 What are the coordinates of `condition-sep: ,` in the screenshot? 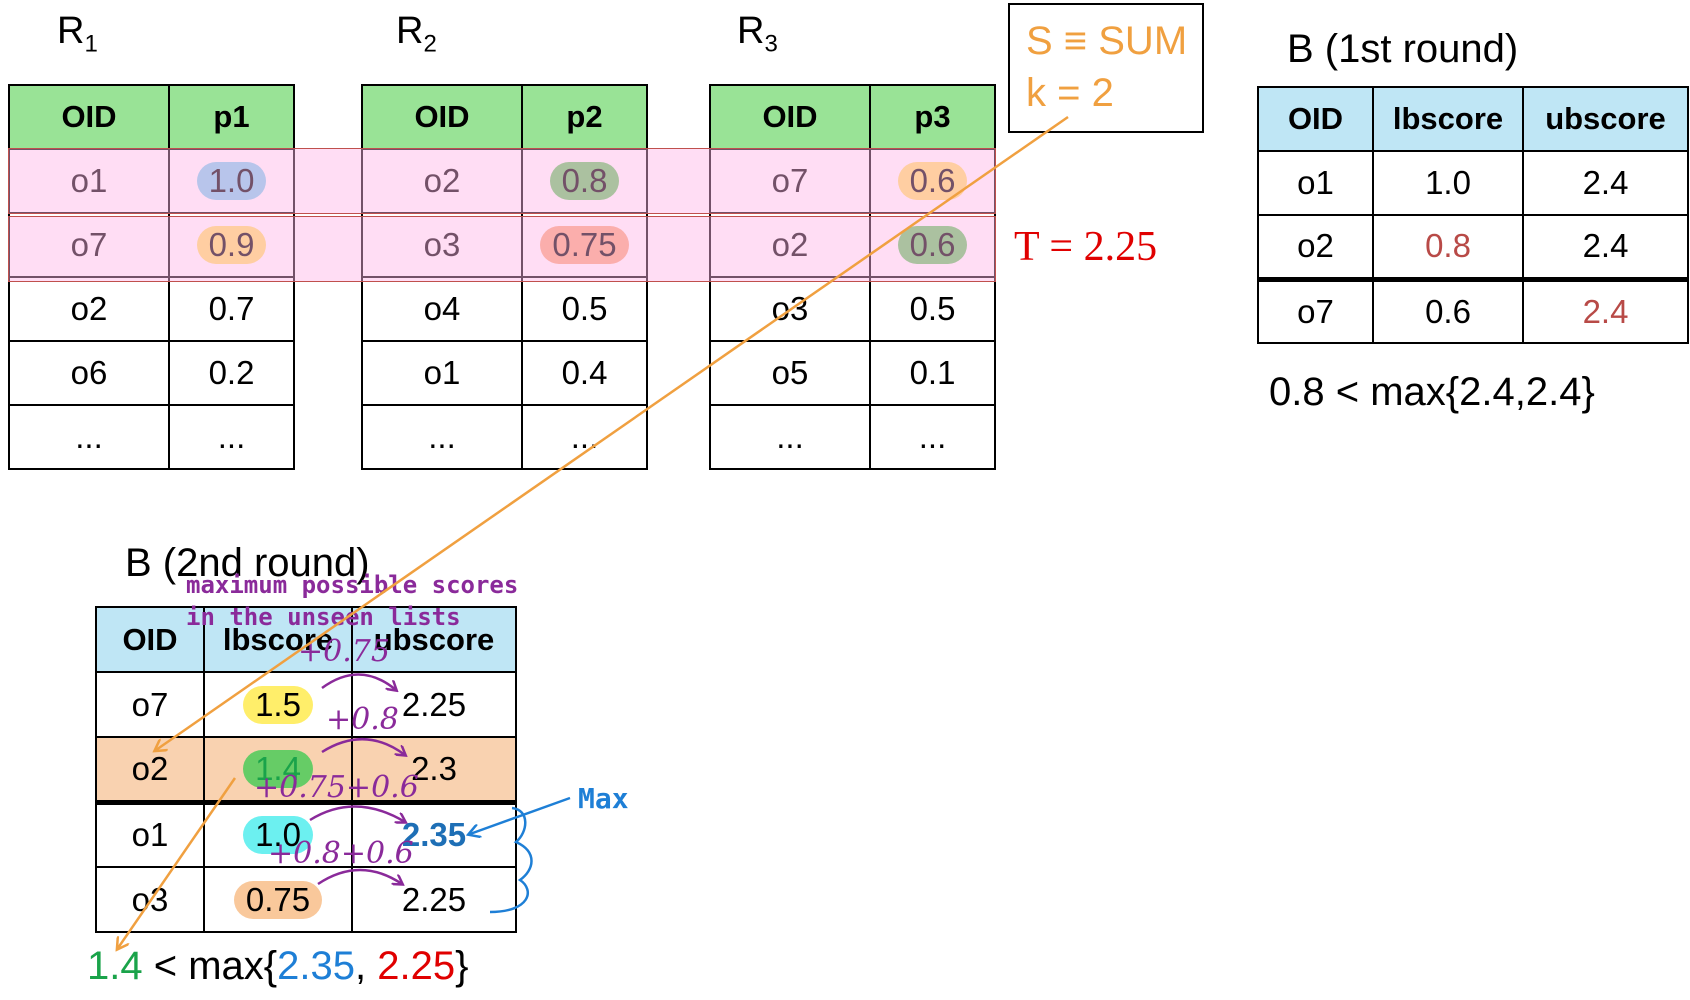 It's located at (366, 966).